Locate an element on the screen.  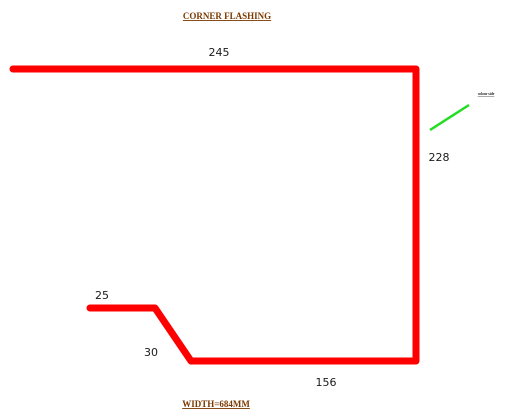
dimension-bottom: 156 is located at coordinates (326, 382).